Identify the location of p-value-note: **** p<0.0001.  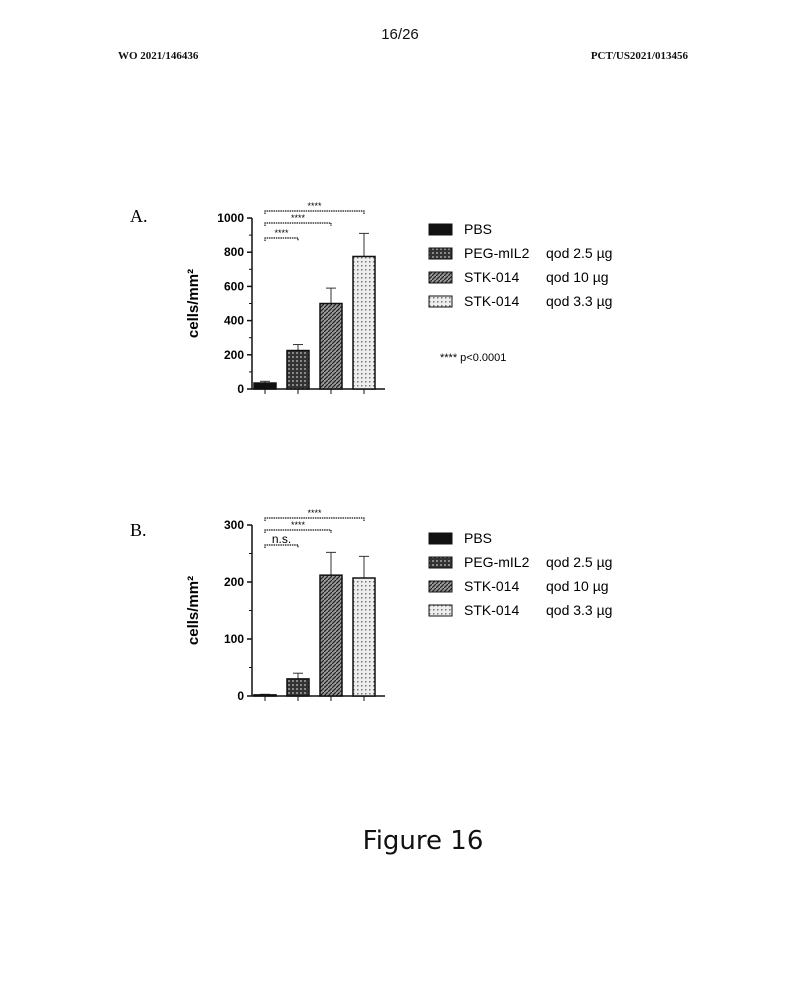
(473, 358).